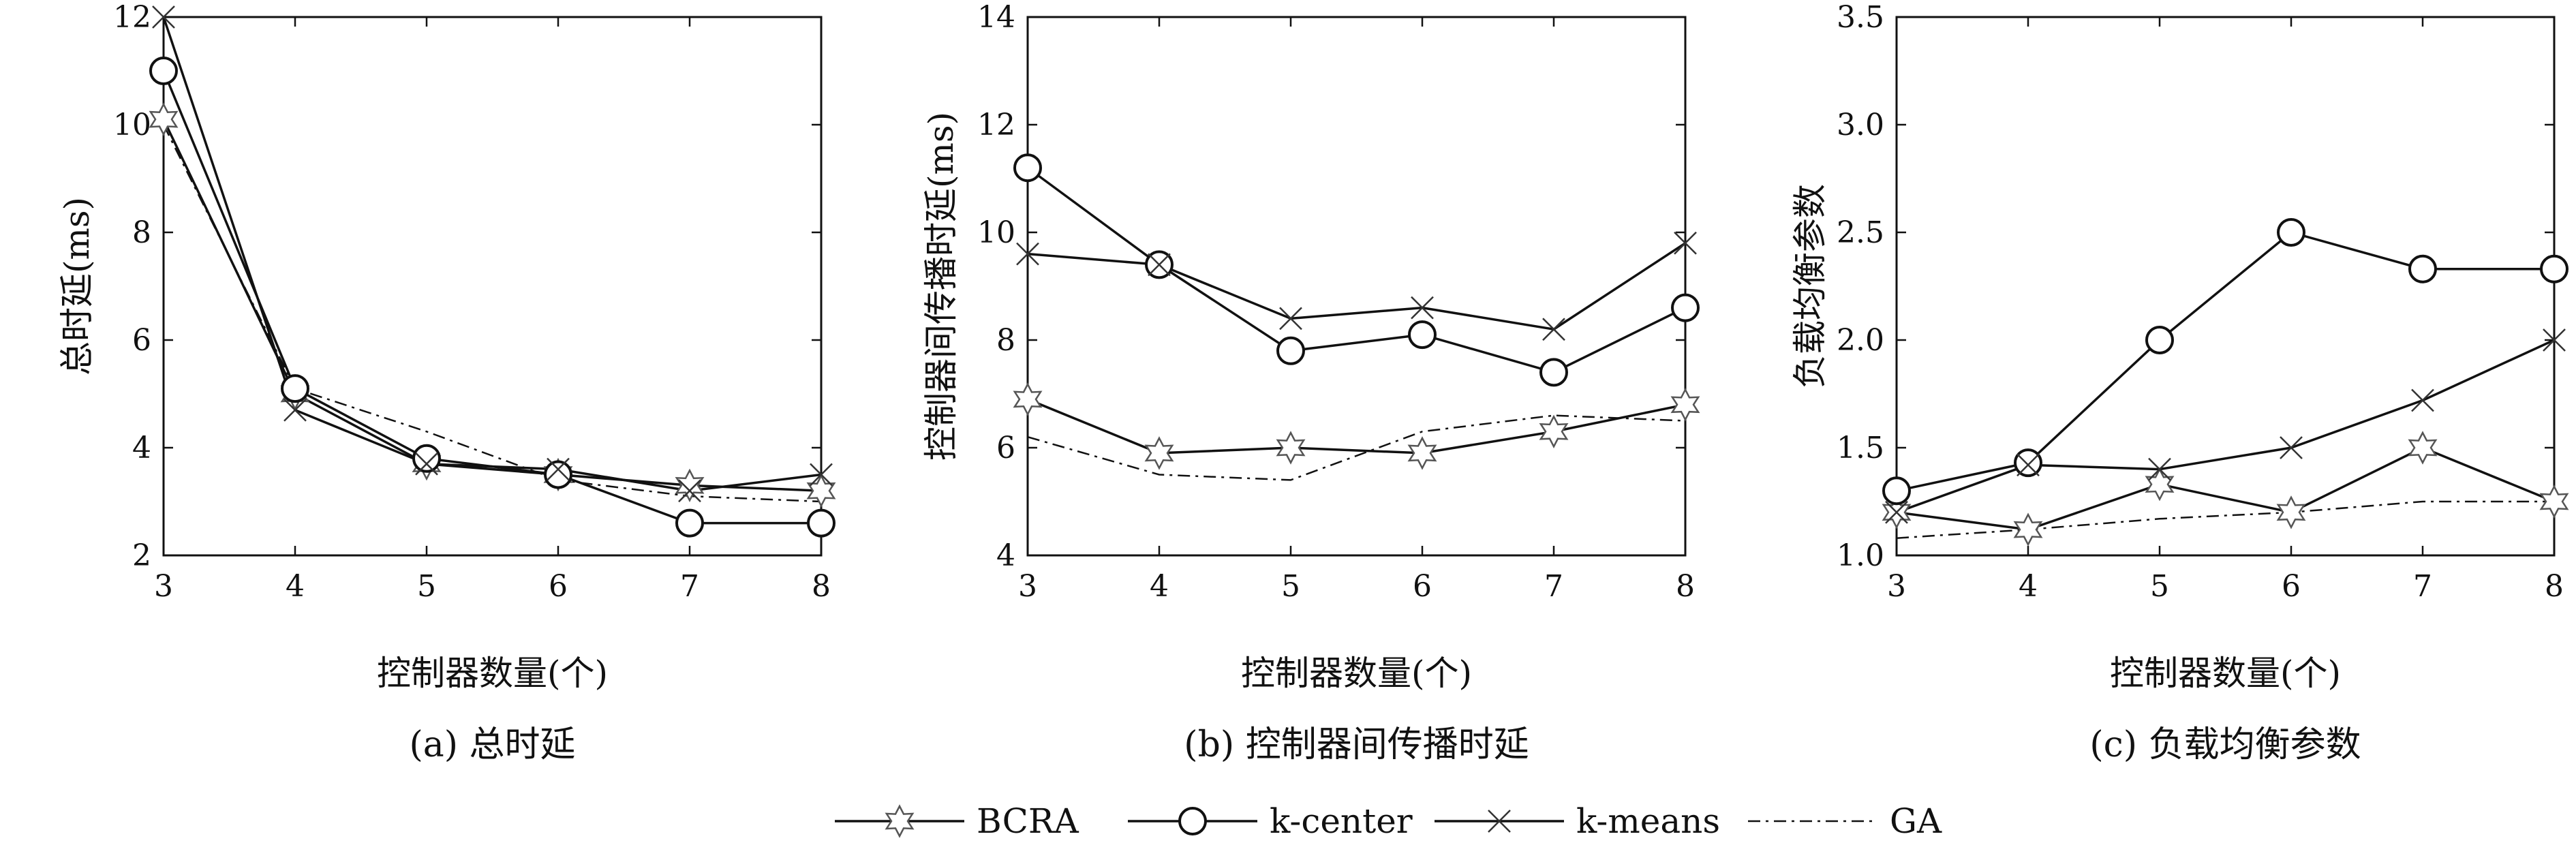  I want to click on legend: BCRA k-center k-means GA, so click(1388, 821).